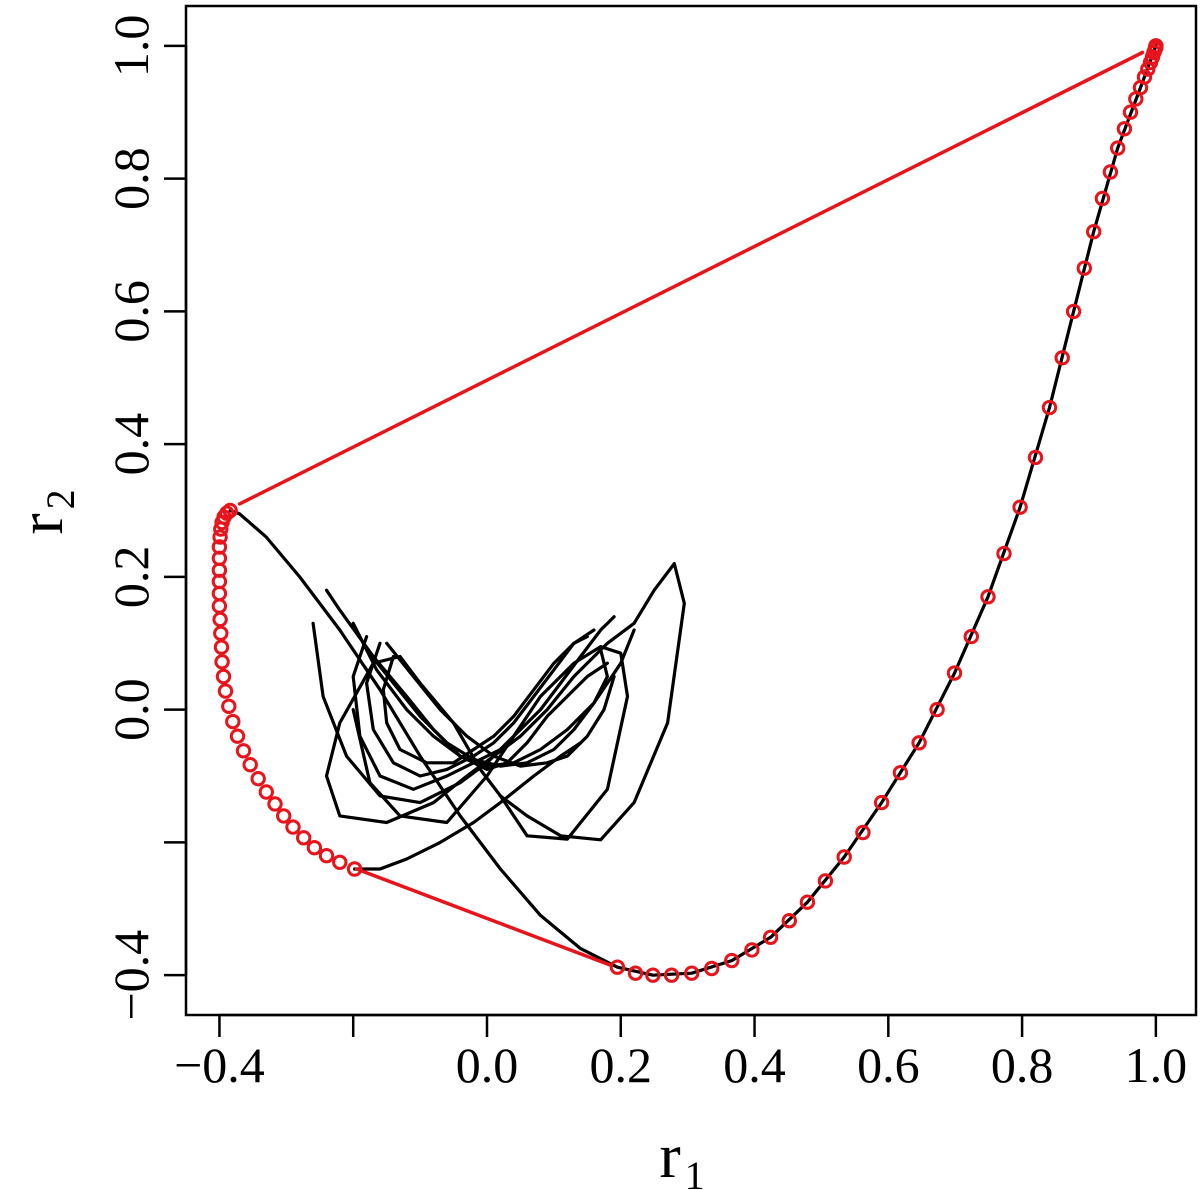  Describe the element at coordinates (131, 46) in the screenshot. I see `y-tick-label: 1.0` at that location.